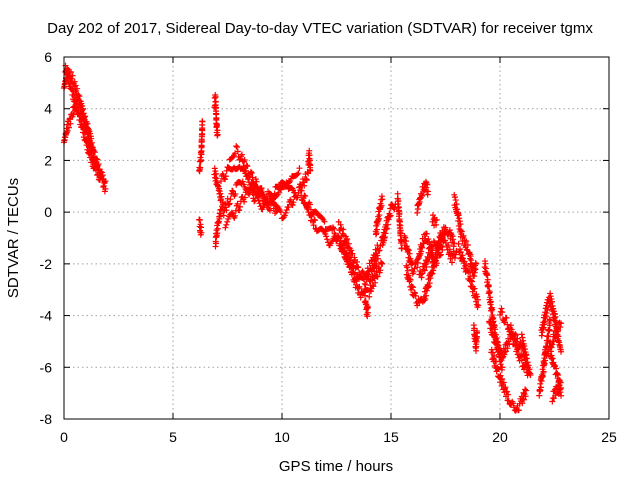  I want to click on y-axis-label: SDTVAR / TECUs, so click(13, 238).